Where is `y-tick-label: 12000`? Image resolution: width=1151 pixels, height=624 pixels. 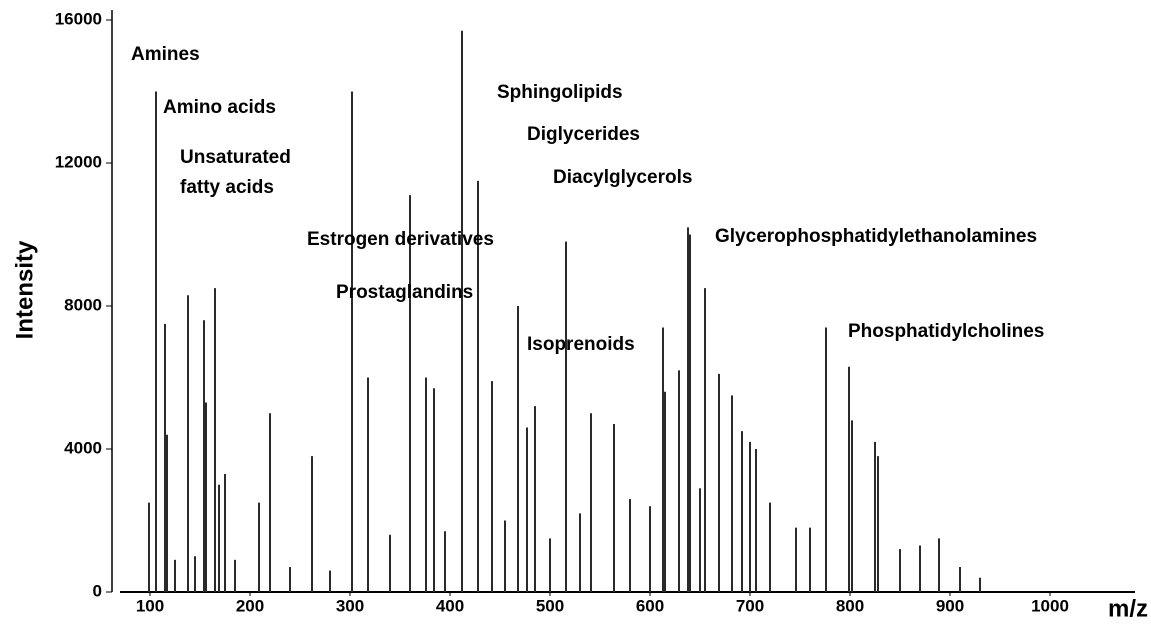
y-tick-label: 12000 is located at coordinates (78, 161).